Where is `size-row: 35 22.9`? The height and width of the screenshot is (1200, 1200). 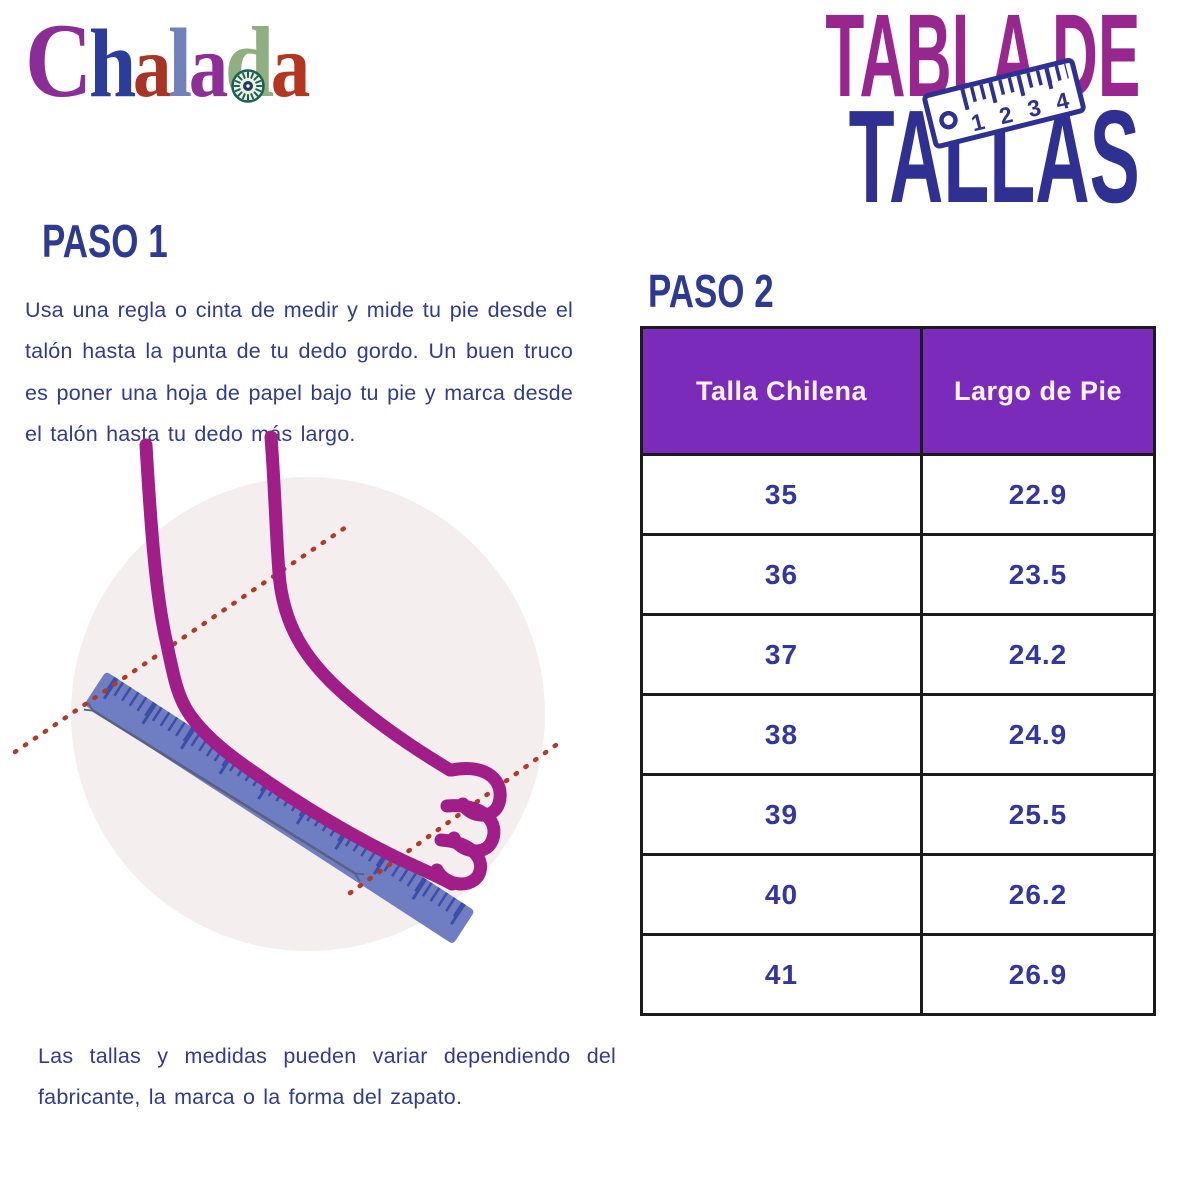 size-row: 35 22.9 is located at coordinates (898, 494).